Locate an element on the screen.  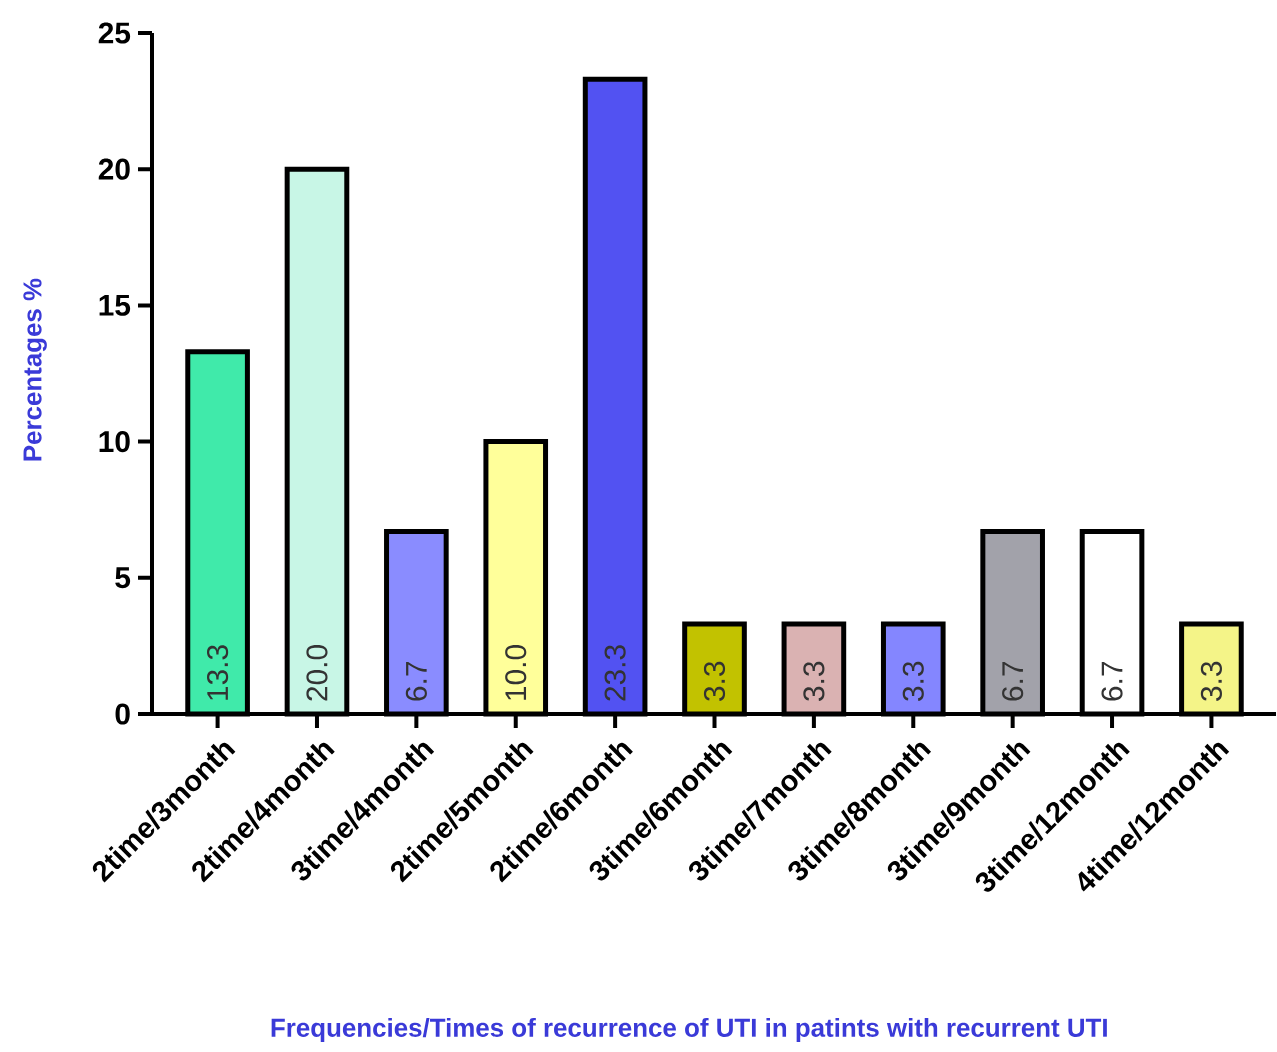
y-tick-label: 5 is located at coordinates (123, 578).